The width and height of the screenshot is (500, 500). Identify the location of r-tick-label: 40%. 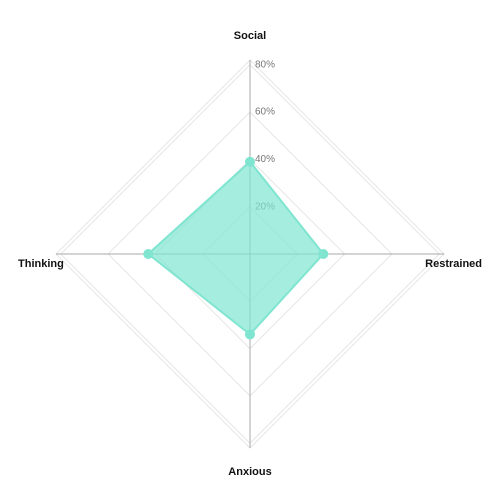
(265, 159).